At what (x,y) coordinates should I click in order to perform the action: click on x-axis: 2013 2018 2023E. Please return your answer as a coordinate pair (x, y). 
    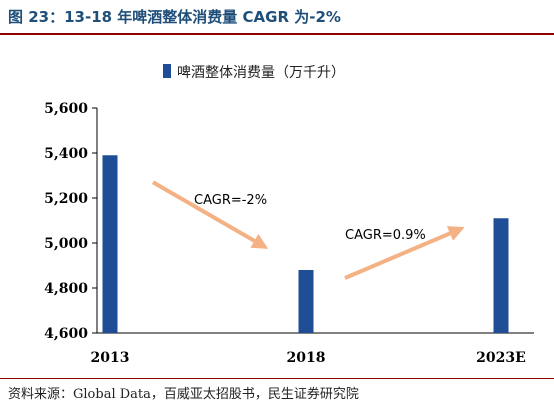
    Looking at the image, I should click on (312, 349).